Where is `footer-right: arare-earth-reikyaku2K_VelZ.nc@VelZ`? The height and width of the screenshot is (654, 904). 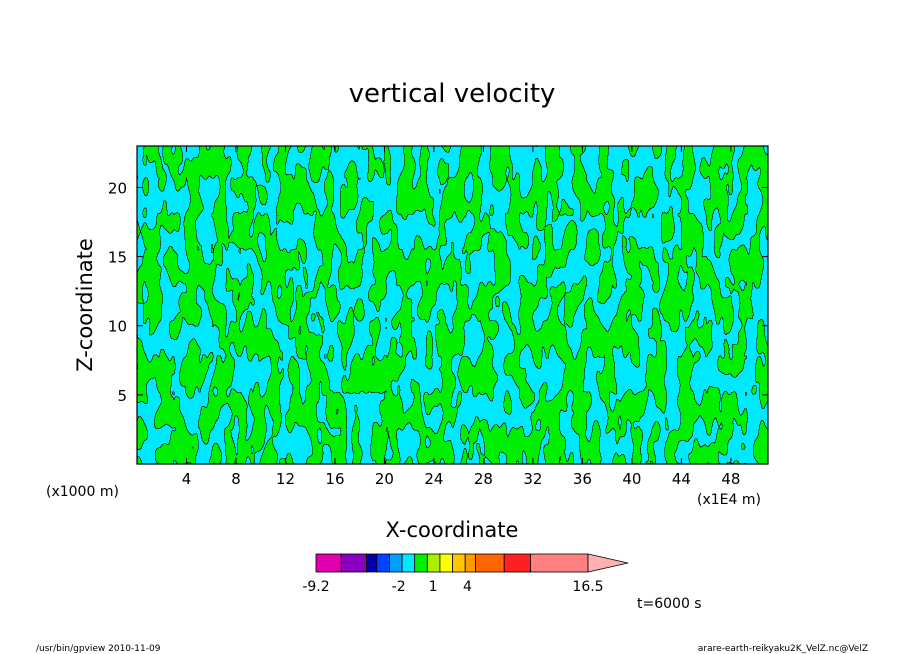 footer-right: arare-earth-reikyaku2K_VelZ.nc@VelZ is located at coordinates (783, 649).